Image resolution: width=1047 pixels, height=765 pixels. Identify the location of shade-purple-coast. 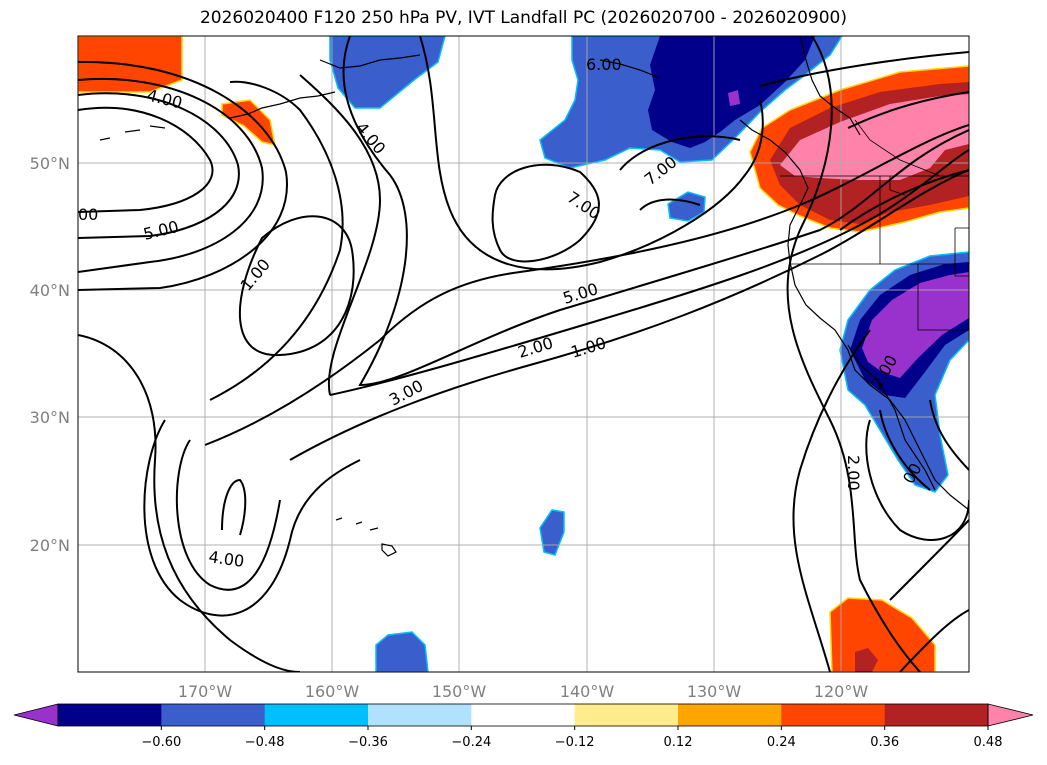
(915, 325).